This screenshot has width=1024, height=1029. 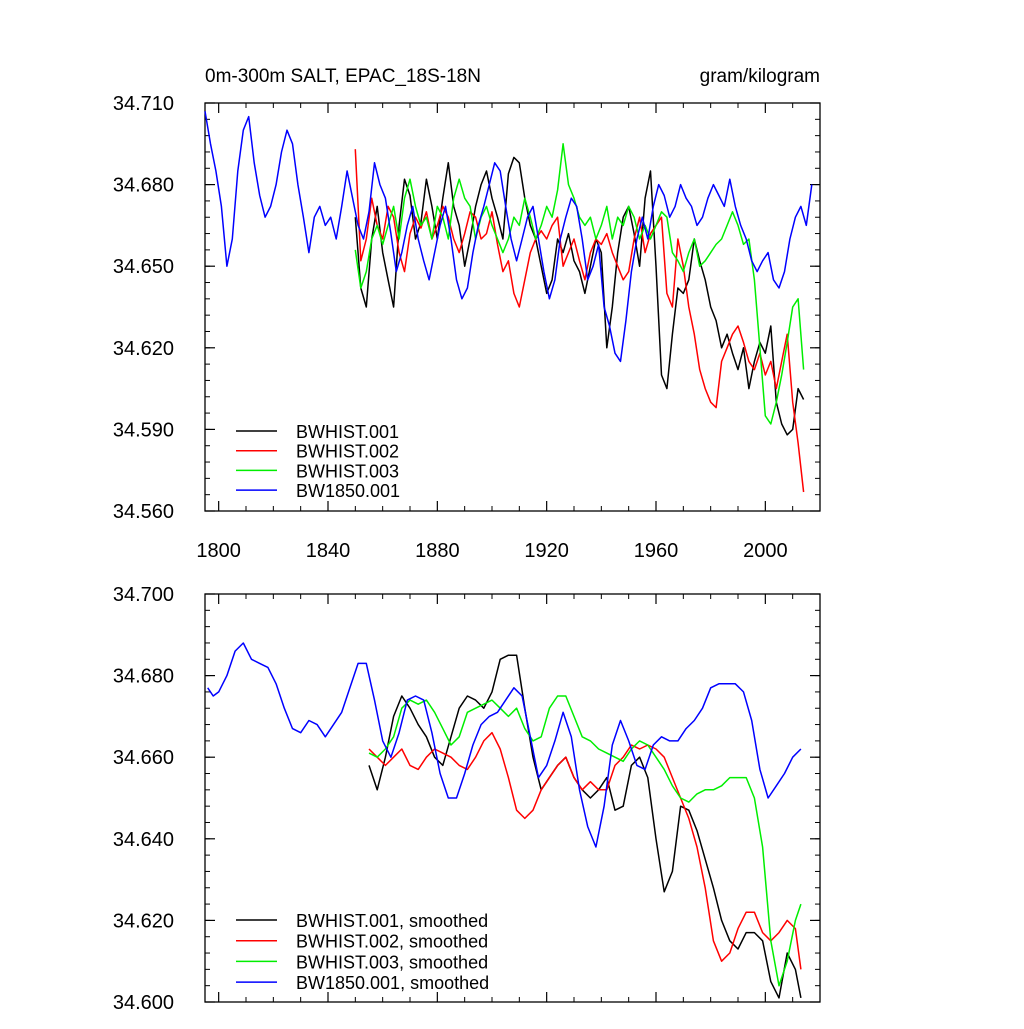 I want to click on x-tick-label: 2000, so click(x=765, y=551).